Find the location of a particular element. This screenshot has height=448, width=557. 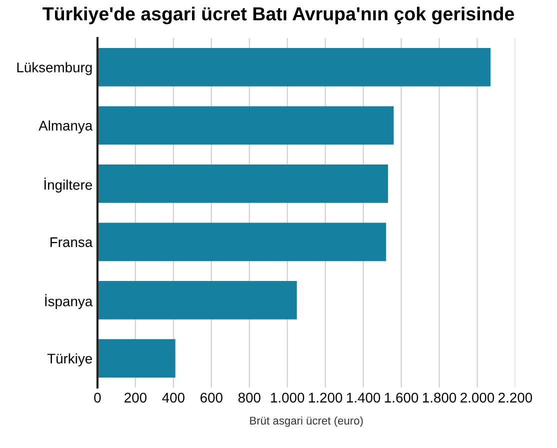

x-tick-label: 600 is located at coordinates (211, 397).